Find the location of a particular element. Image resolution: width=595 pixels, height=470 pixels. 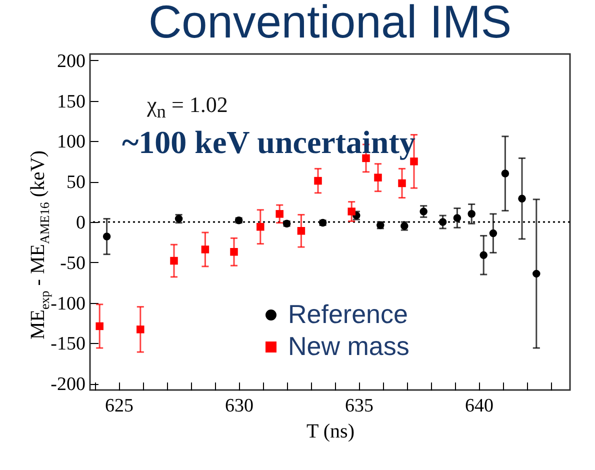

x-tick-label: 640 is located at coordinates (479, 406).